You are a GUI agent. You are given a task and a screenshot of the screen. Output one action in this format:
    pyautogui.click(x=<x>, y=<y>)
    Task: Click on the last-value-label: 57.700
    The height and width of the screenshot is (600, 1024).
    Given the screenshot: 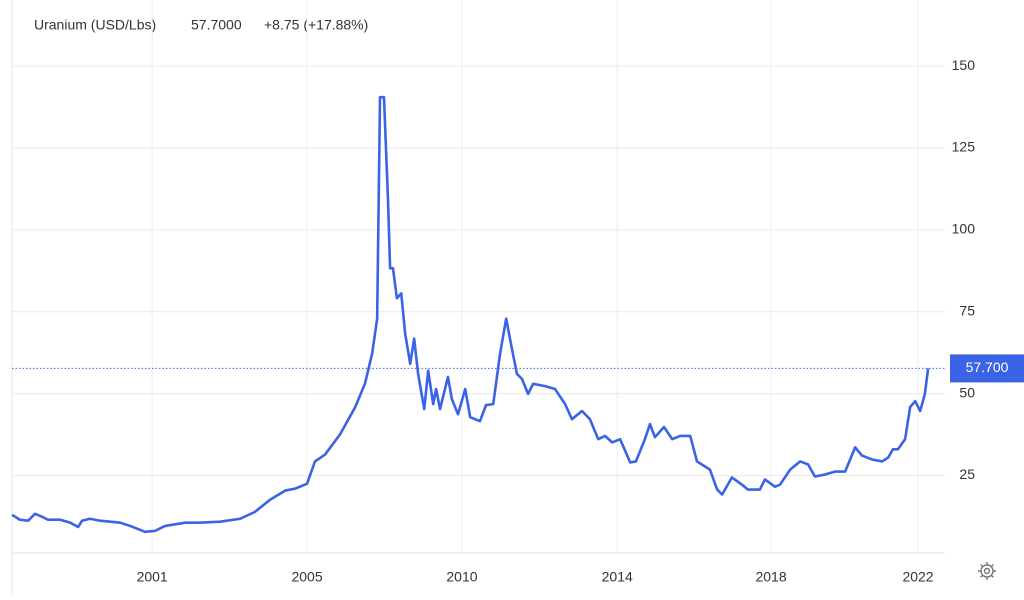 What is the action you would take?
    pyautogui.click(x=987, y=367)
    